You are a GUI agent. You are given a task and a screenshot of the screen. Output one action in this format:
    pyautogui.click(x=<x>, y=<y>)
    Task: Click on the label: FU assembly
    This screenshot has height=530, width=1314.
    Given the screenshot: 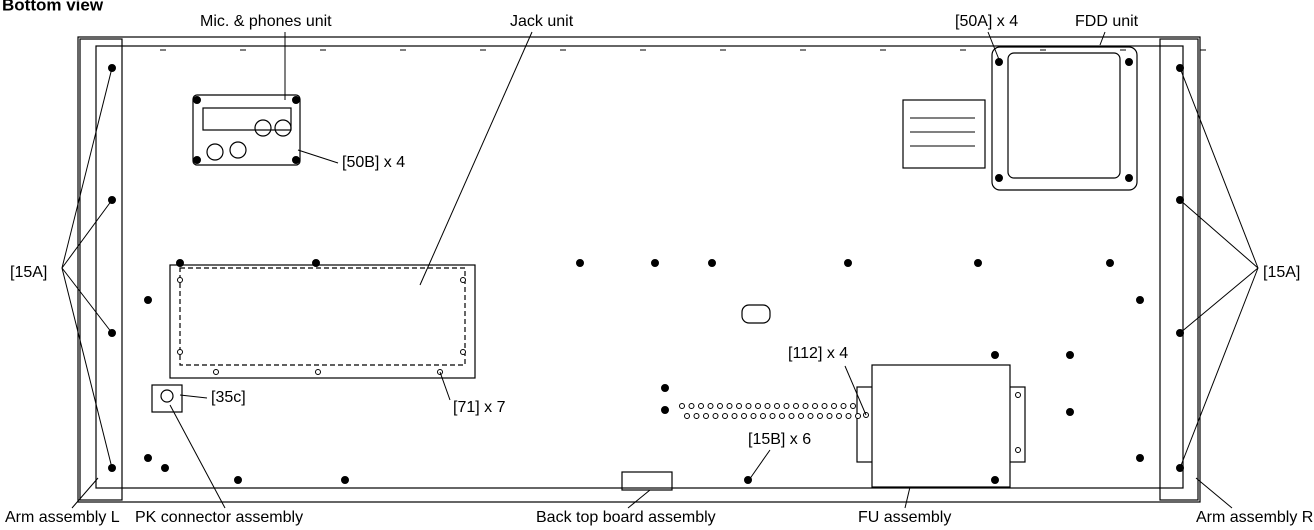 What is the action you would take?
    pyautogui.click(x=904, y=517)
    